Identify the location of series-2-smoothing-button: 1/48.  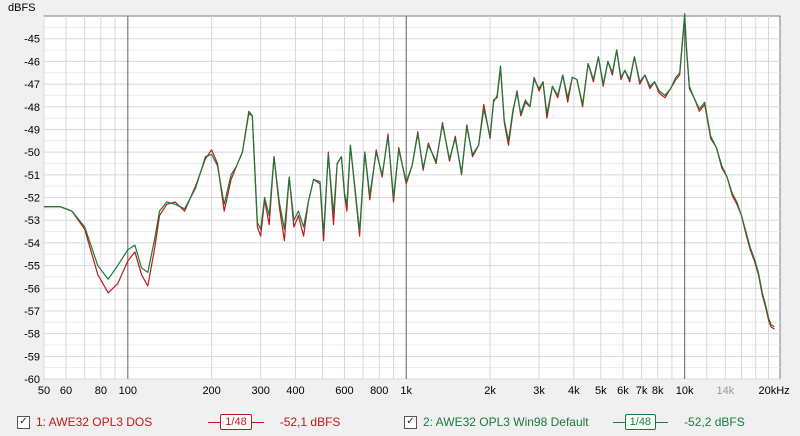
(640, 422).